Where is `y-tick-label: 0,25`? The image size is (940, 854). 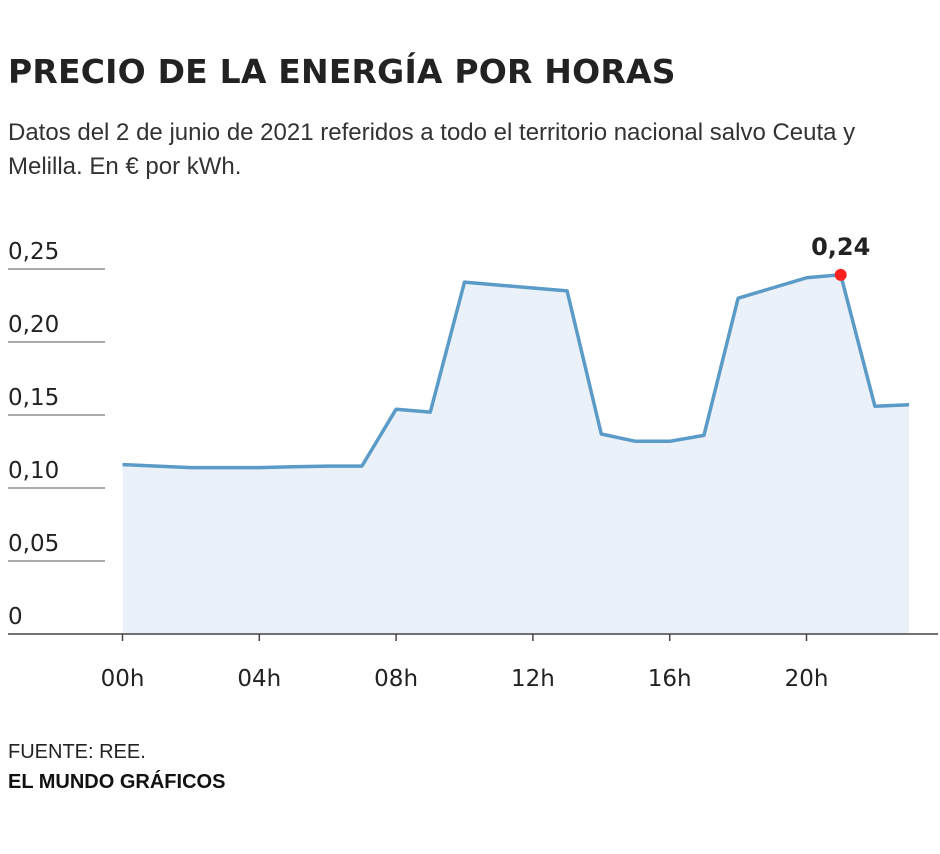
y-tick-label: 0,25 is located at coordinates (33, 252).